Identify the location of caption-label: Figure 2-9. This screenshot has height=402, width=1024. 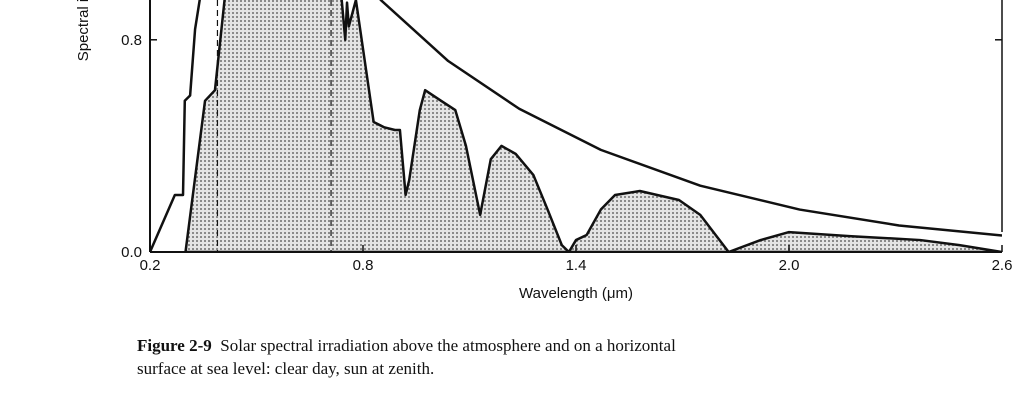
(174, 345).